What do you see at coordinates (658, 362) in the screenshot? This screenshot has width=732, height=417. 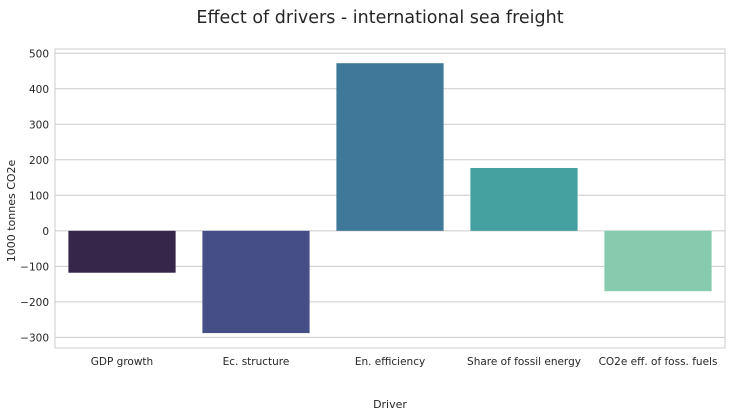 I see `x-tick-label: CO2e eff. of foss. fuels` at bounding box center [658, 362].